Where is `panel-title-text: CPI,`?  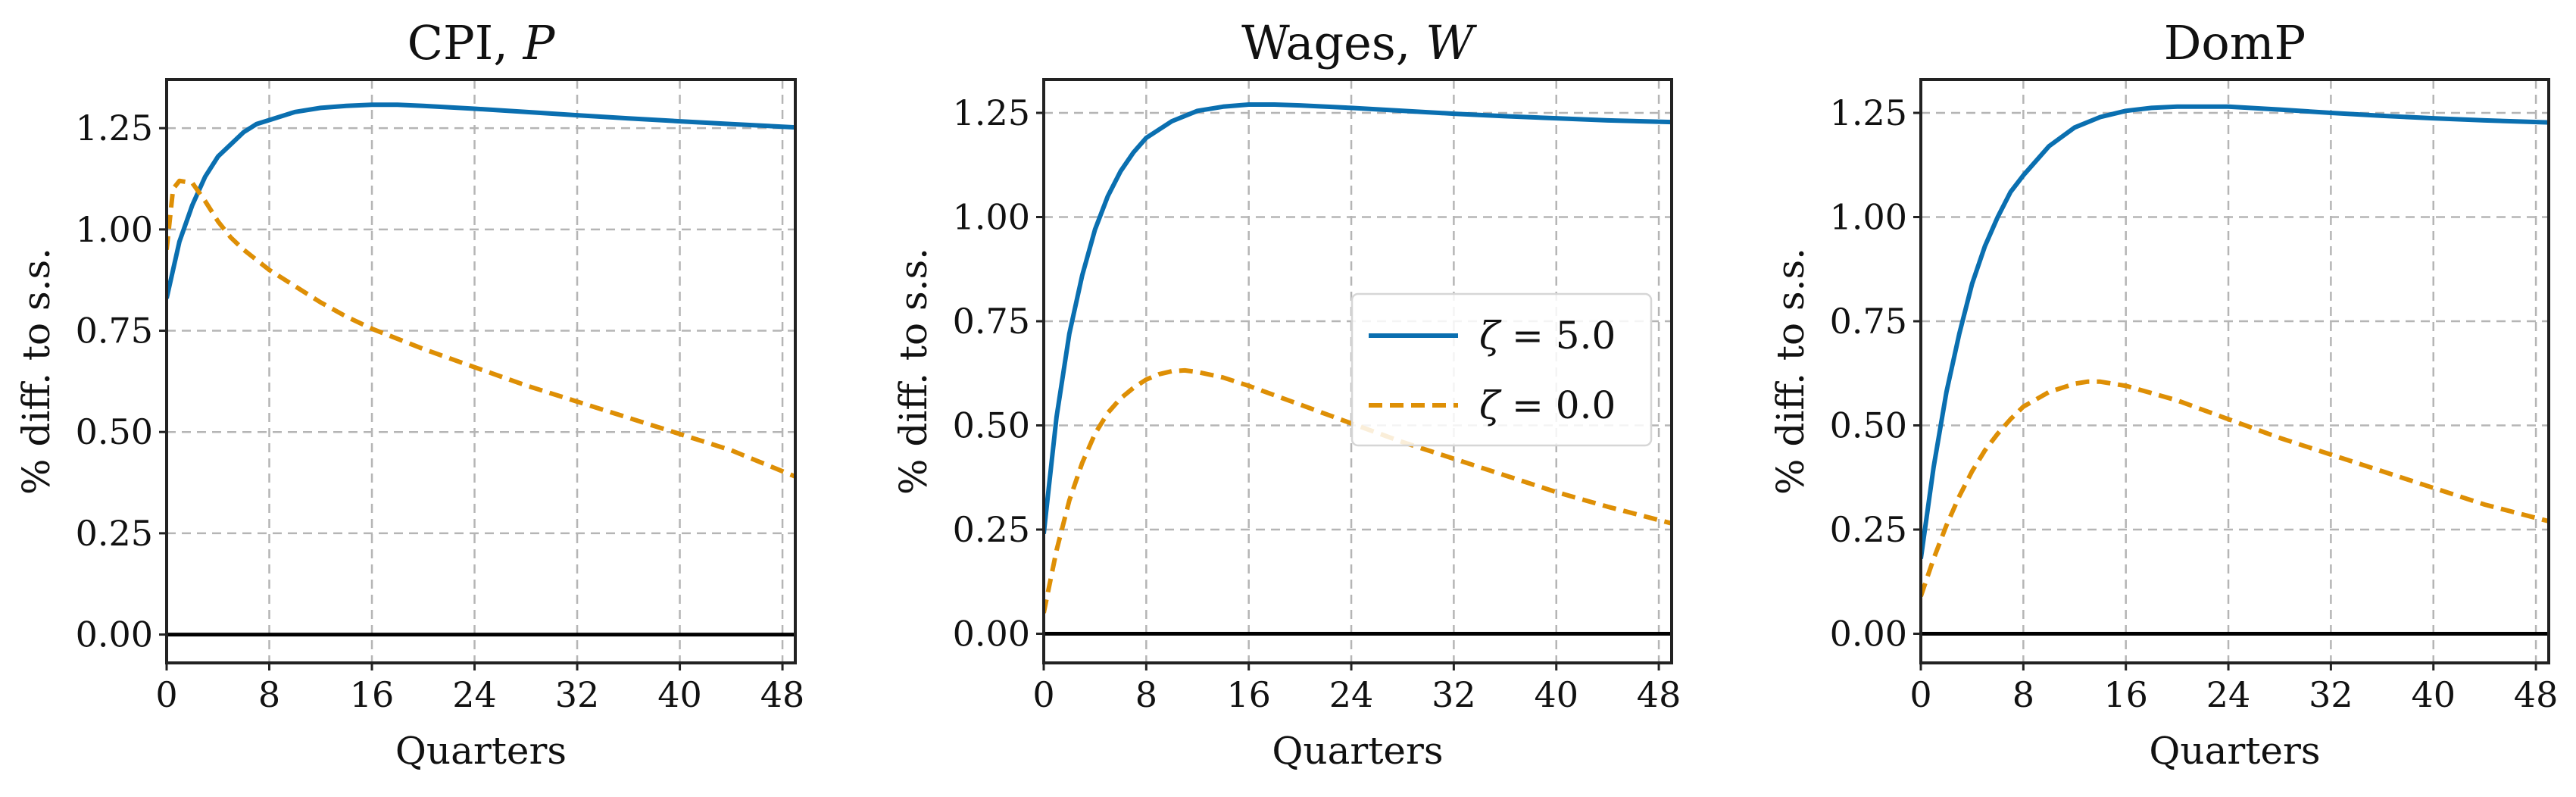
panel-title-text: CPI, is located at coordinates (465, 42).